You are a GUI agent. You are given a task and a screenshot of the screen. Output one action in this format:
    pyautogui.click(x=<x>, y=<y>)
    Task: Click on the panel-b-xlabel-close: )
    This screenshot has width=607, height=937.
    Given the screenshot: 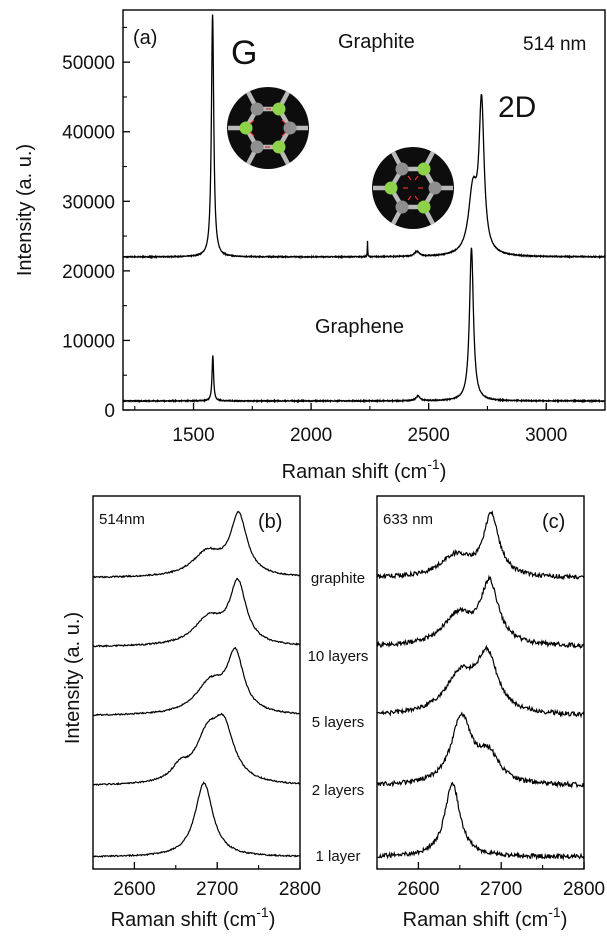 What is the action you would take?
    pyautogui.click(x=272, y=920)
    